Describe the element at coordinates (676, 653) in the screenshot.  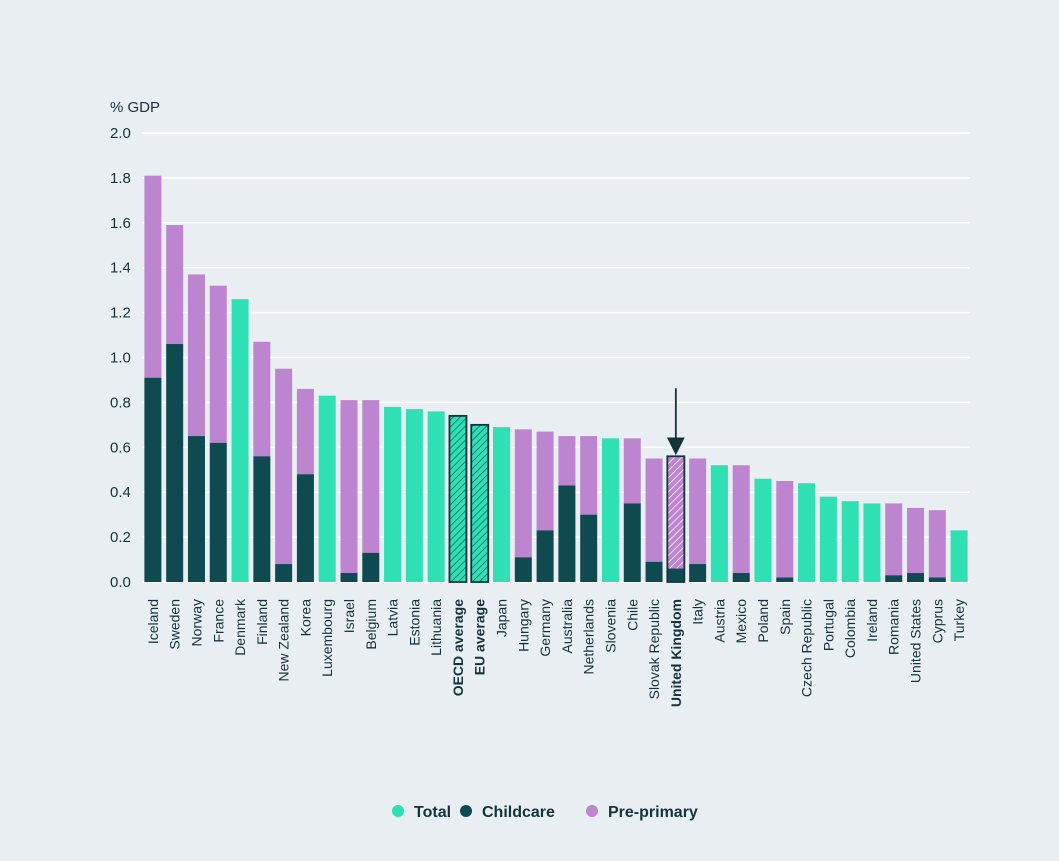
I see `x-category-label: United Kingdom` at that location.